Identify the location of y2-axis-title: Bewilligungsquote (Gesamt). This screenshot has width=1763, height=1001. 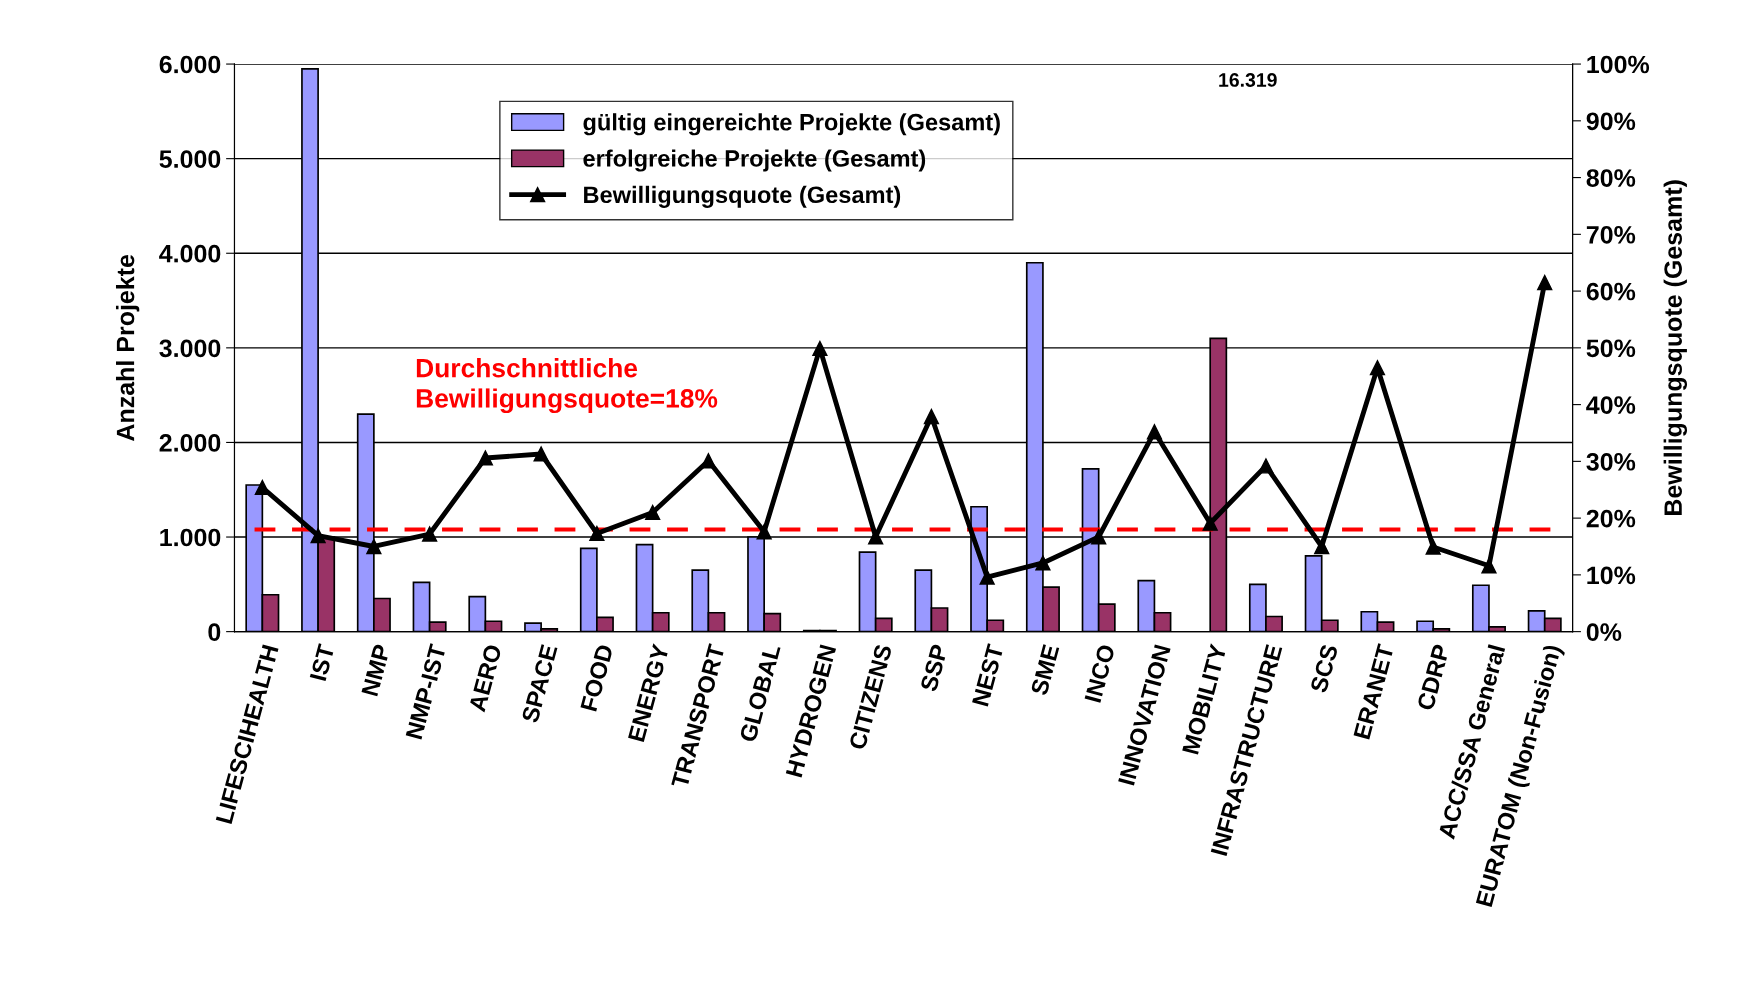
(1675, 347).